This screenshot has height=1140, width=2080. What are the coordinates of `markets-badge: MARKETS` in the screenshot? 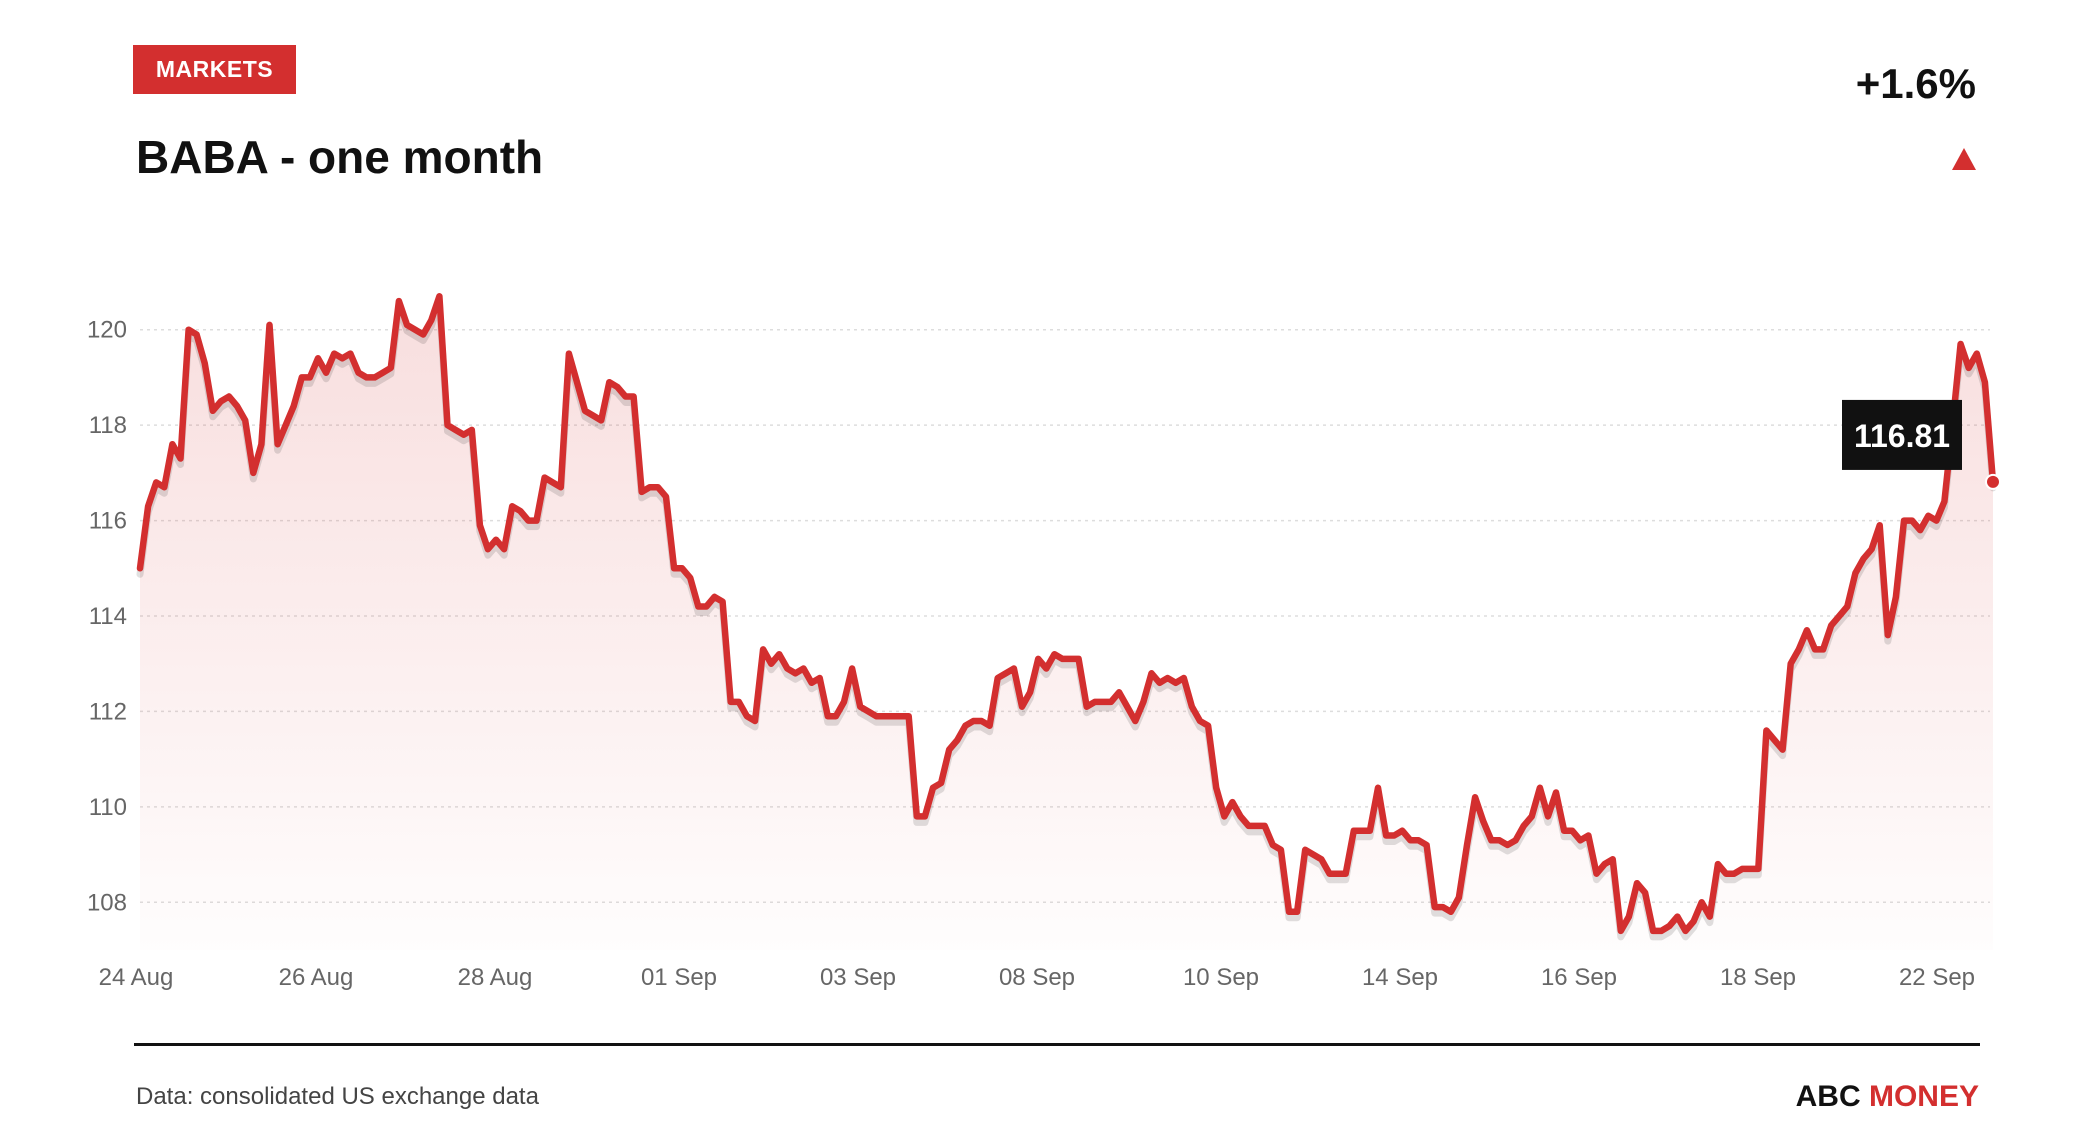 It's located at (214, 69).